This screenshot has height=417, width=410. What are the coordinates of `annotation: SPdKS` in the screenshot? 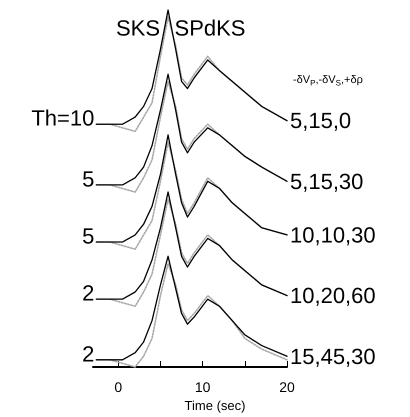 It's located at (210, 28).